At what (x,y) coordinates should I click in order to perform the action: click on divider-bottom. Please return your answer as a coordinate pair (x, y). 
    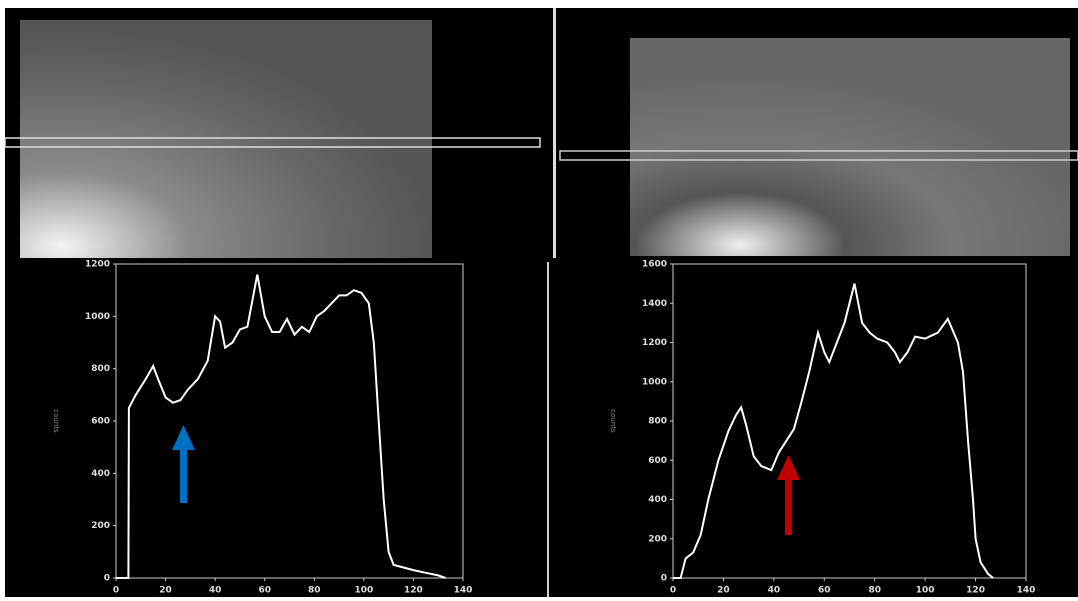
    Looking at the image, I should click on (548, 429).